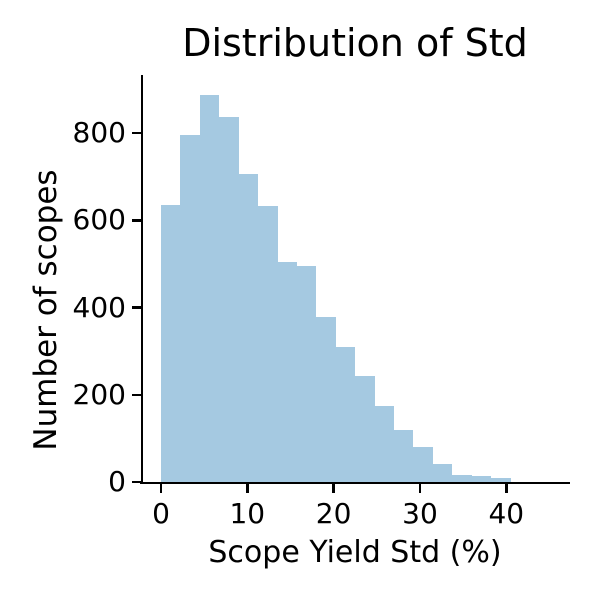 This screenshot has width=600, height=600. Describe the element at coordinates (355, 483) in the screenshot. I see `x-axis-line` at that location.